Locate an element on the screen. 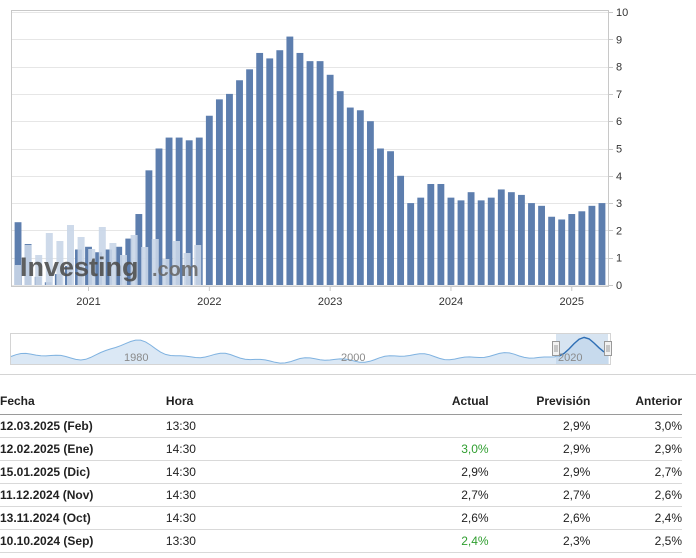  cell-forecast: 2,3% is located at coordinates (539, 541).